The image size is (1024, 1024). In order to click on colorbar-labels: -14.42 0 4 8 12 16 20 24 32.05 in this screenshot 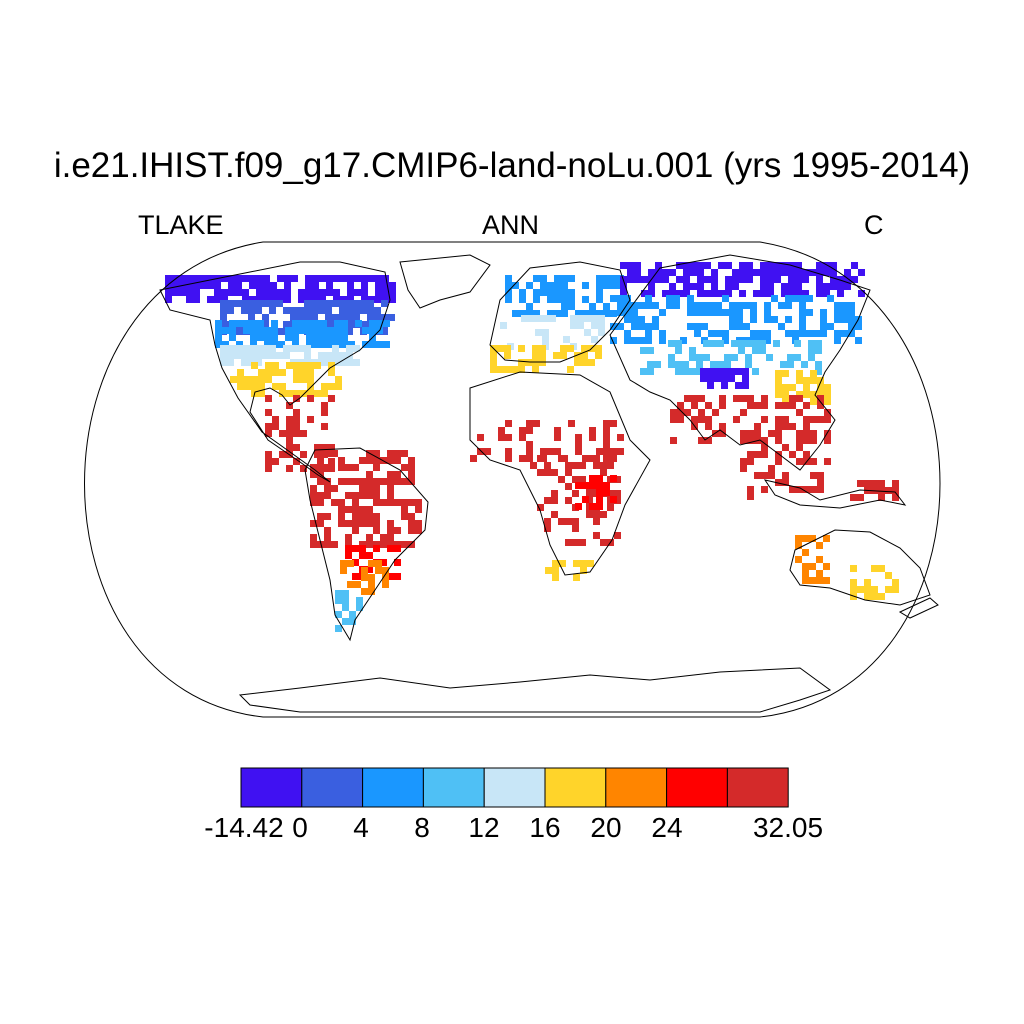, I will do `click(512, 832)`.